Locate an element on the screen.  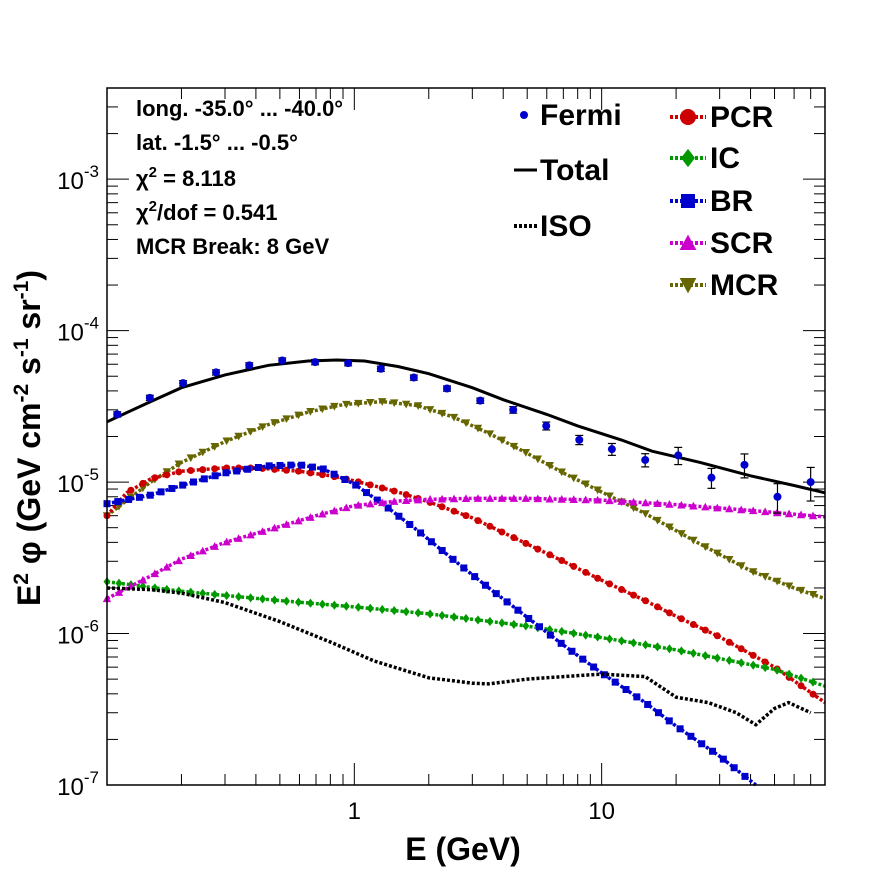
x-tick-label: 10 is located at coordinates (601, 811).